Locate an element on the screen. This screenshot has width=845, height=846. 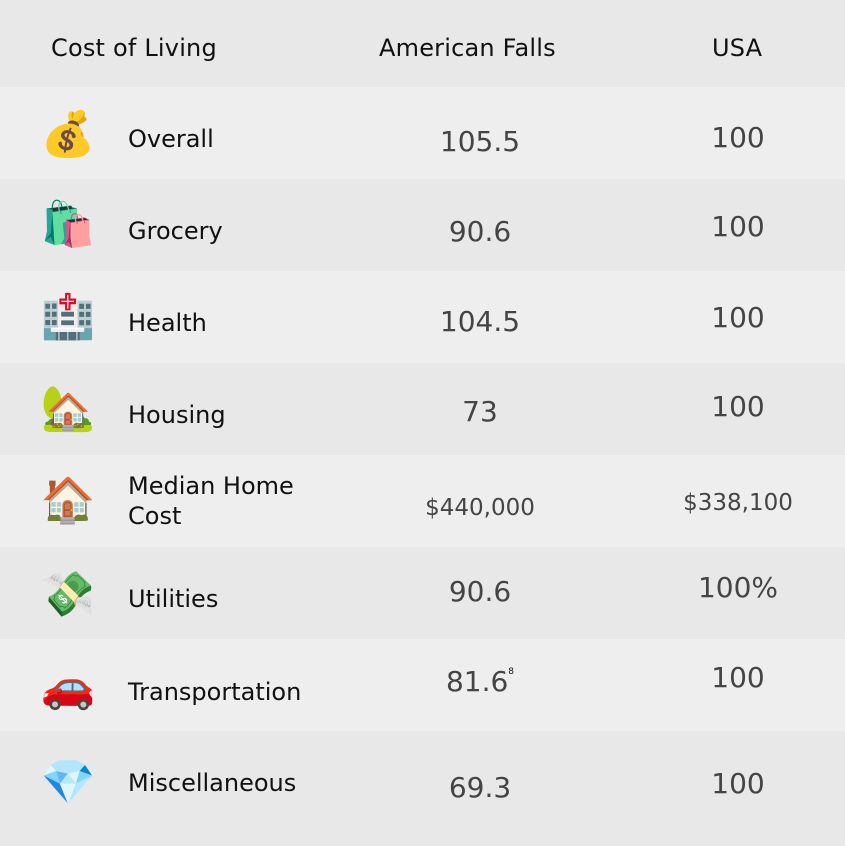
row-label: Housing is located at coordinates (177, 415).